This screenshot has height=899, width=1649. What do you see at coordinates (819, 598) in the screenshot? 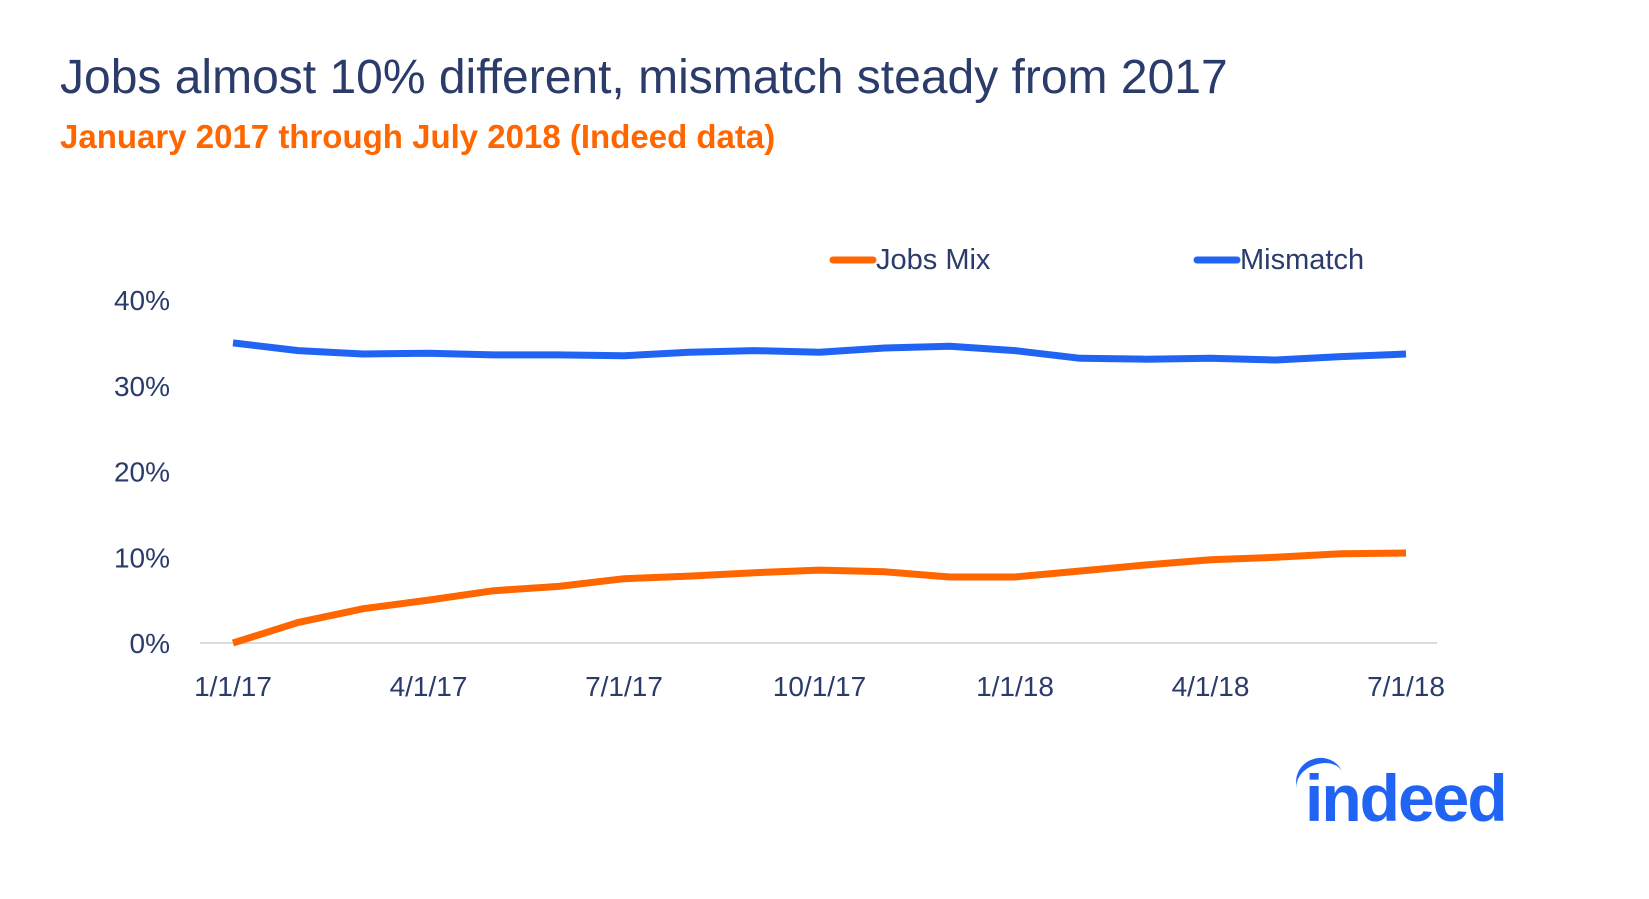
I see `series-line-jobs-mix` at bounding box center [819, 598].